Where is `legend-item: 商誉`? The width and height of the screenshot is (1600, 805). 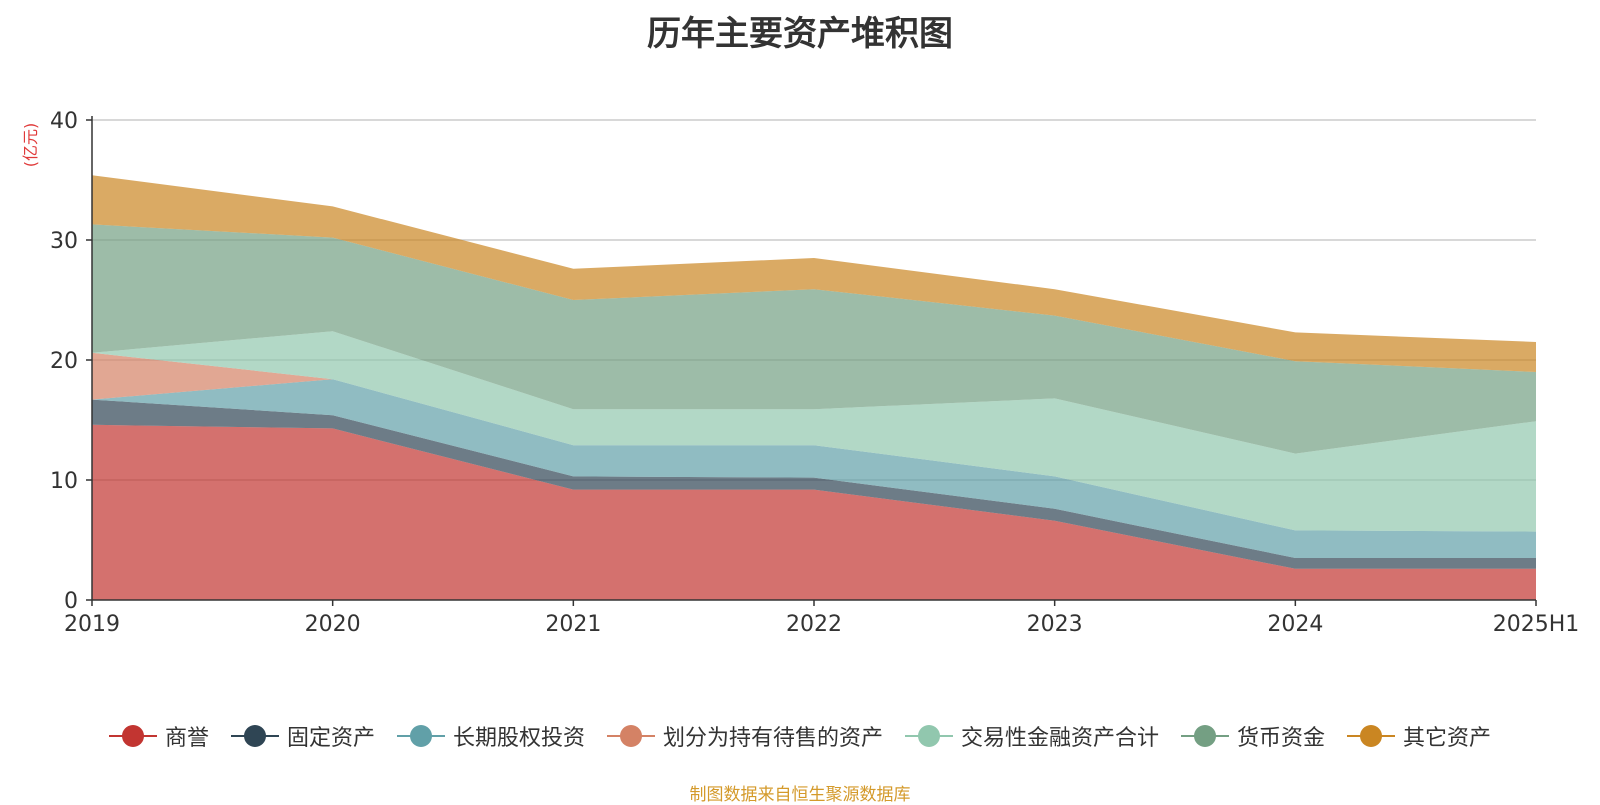
legend-item: 商誉 is located at coordinates (158, 736).